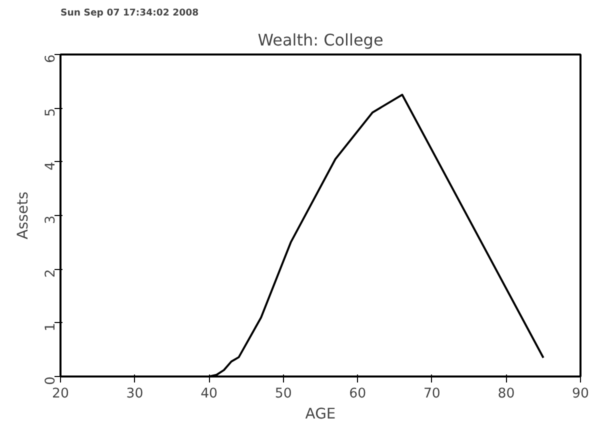 This screenshot has height=432, width=608. I want to click on y-tick-label: 5, so click(51, 112).